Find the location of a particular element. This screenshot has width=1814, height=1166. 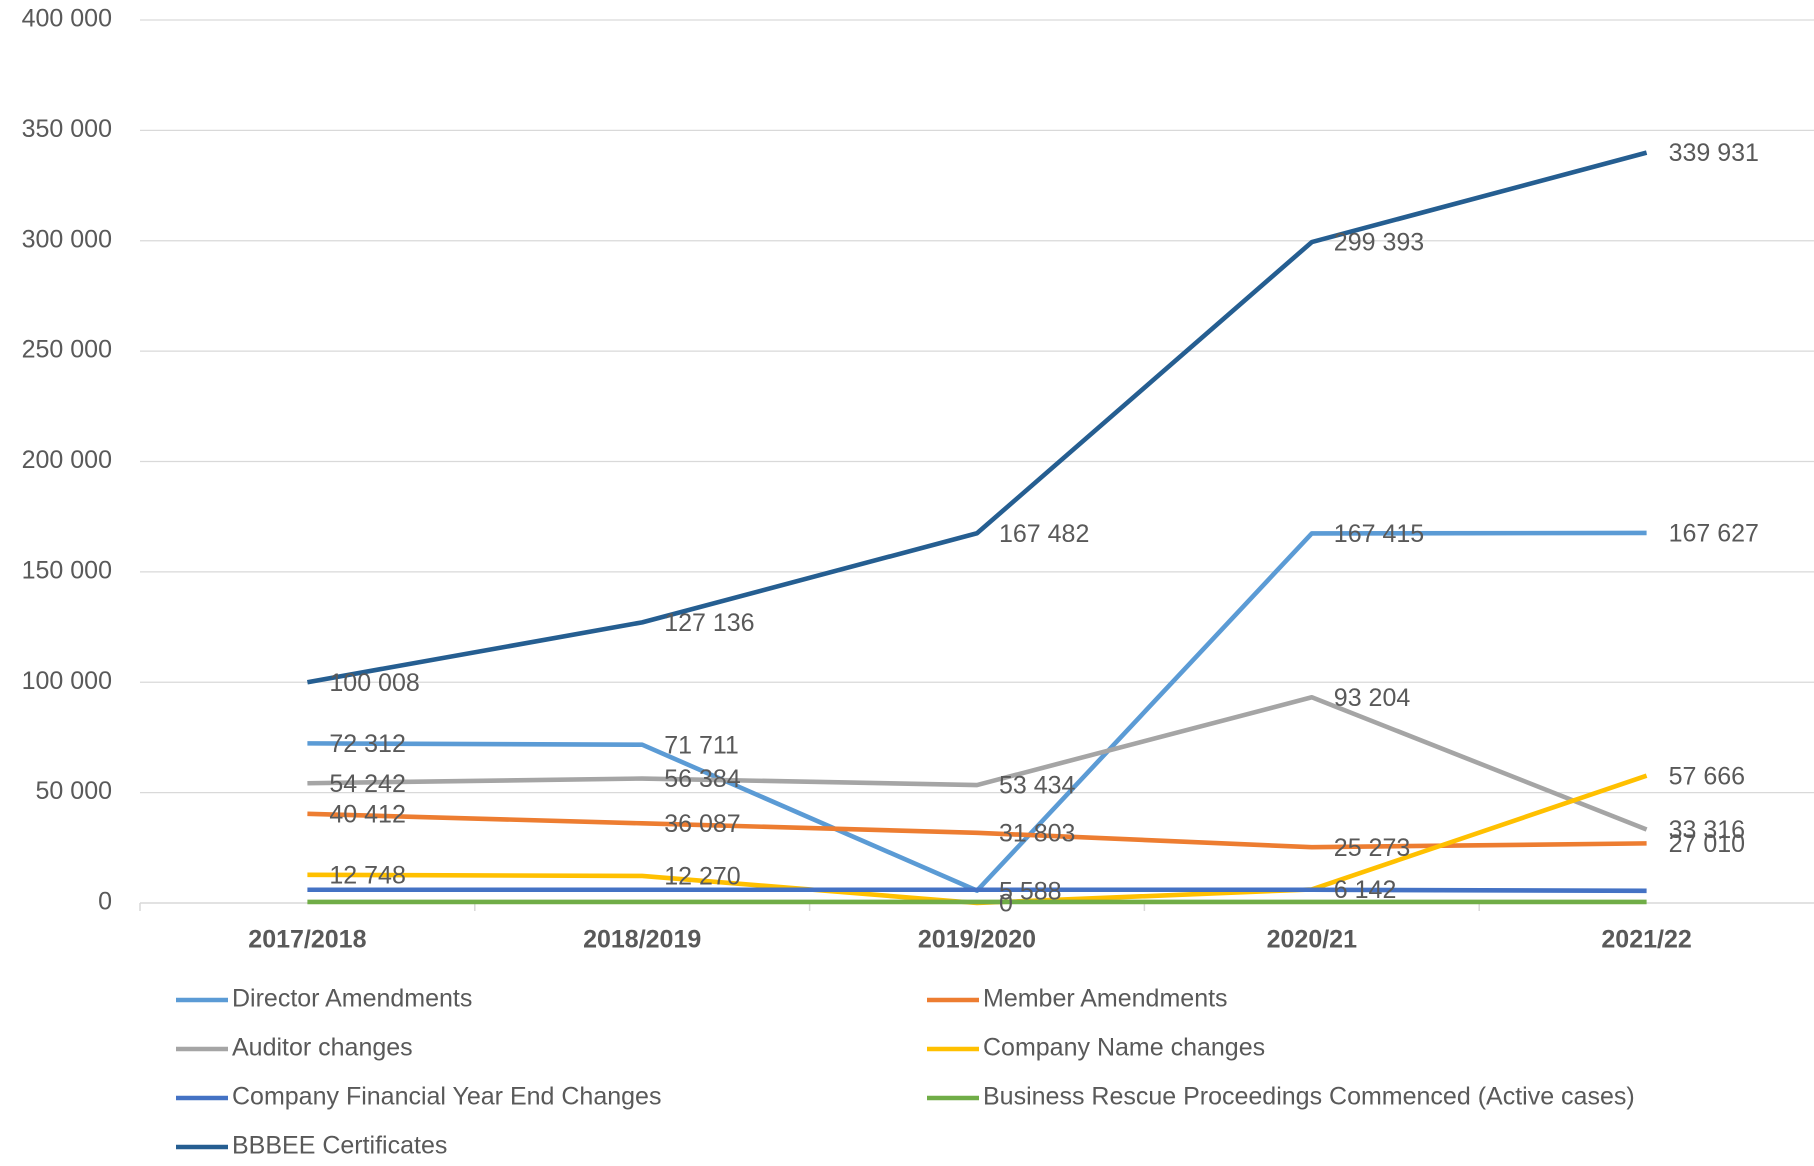

x-tick-label: 2019/2020 is located at coordinates (977, 940).